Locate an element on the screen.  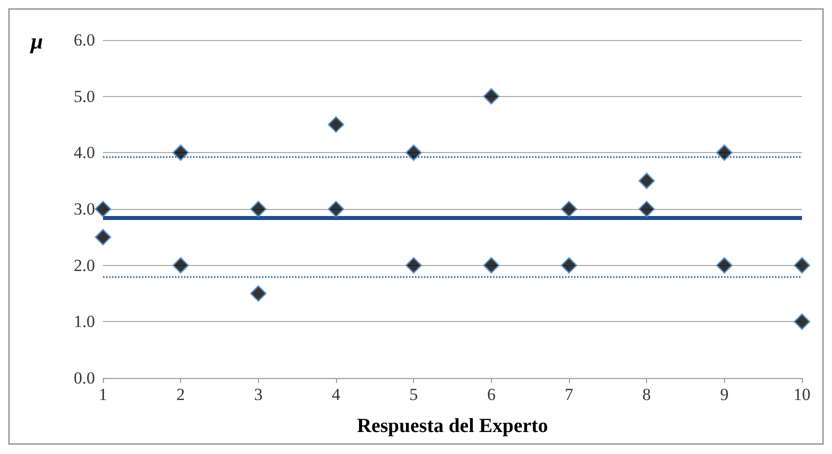
x-tick-label: 3 is located at coordinates (258, 394).